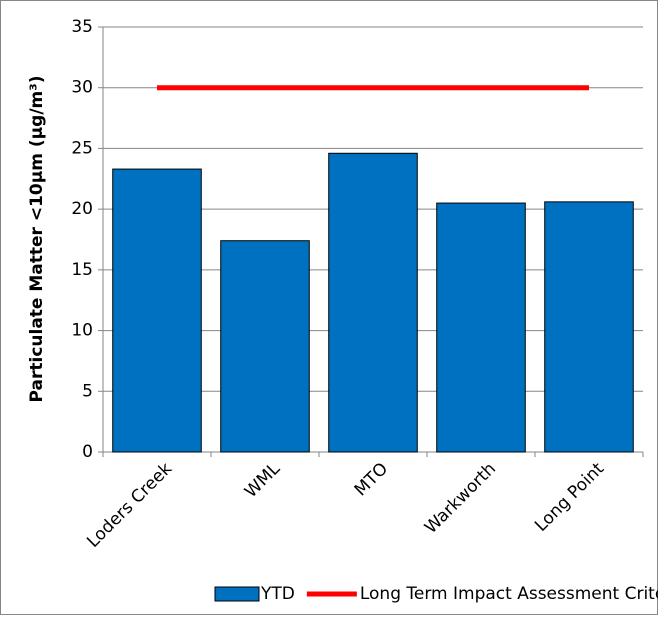  Describe the element at coordinates (82, 331) in the screenshot. I see `y-tick-label: 10` at that location.